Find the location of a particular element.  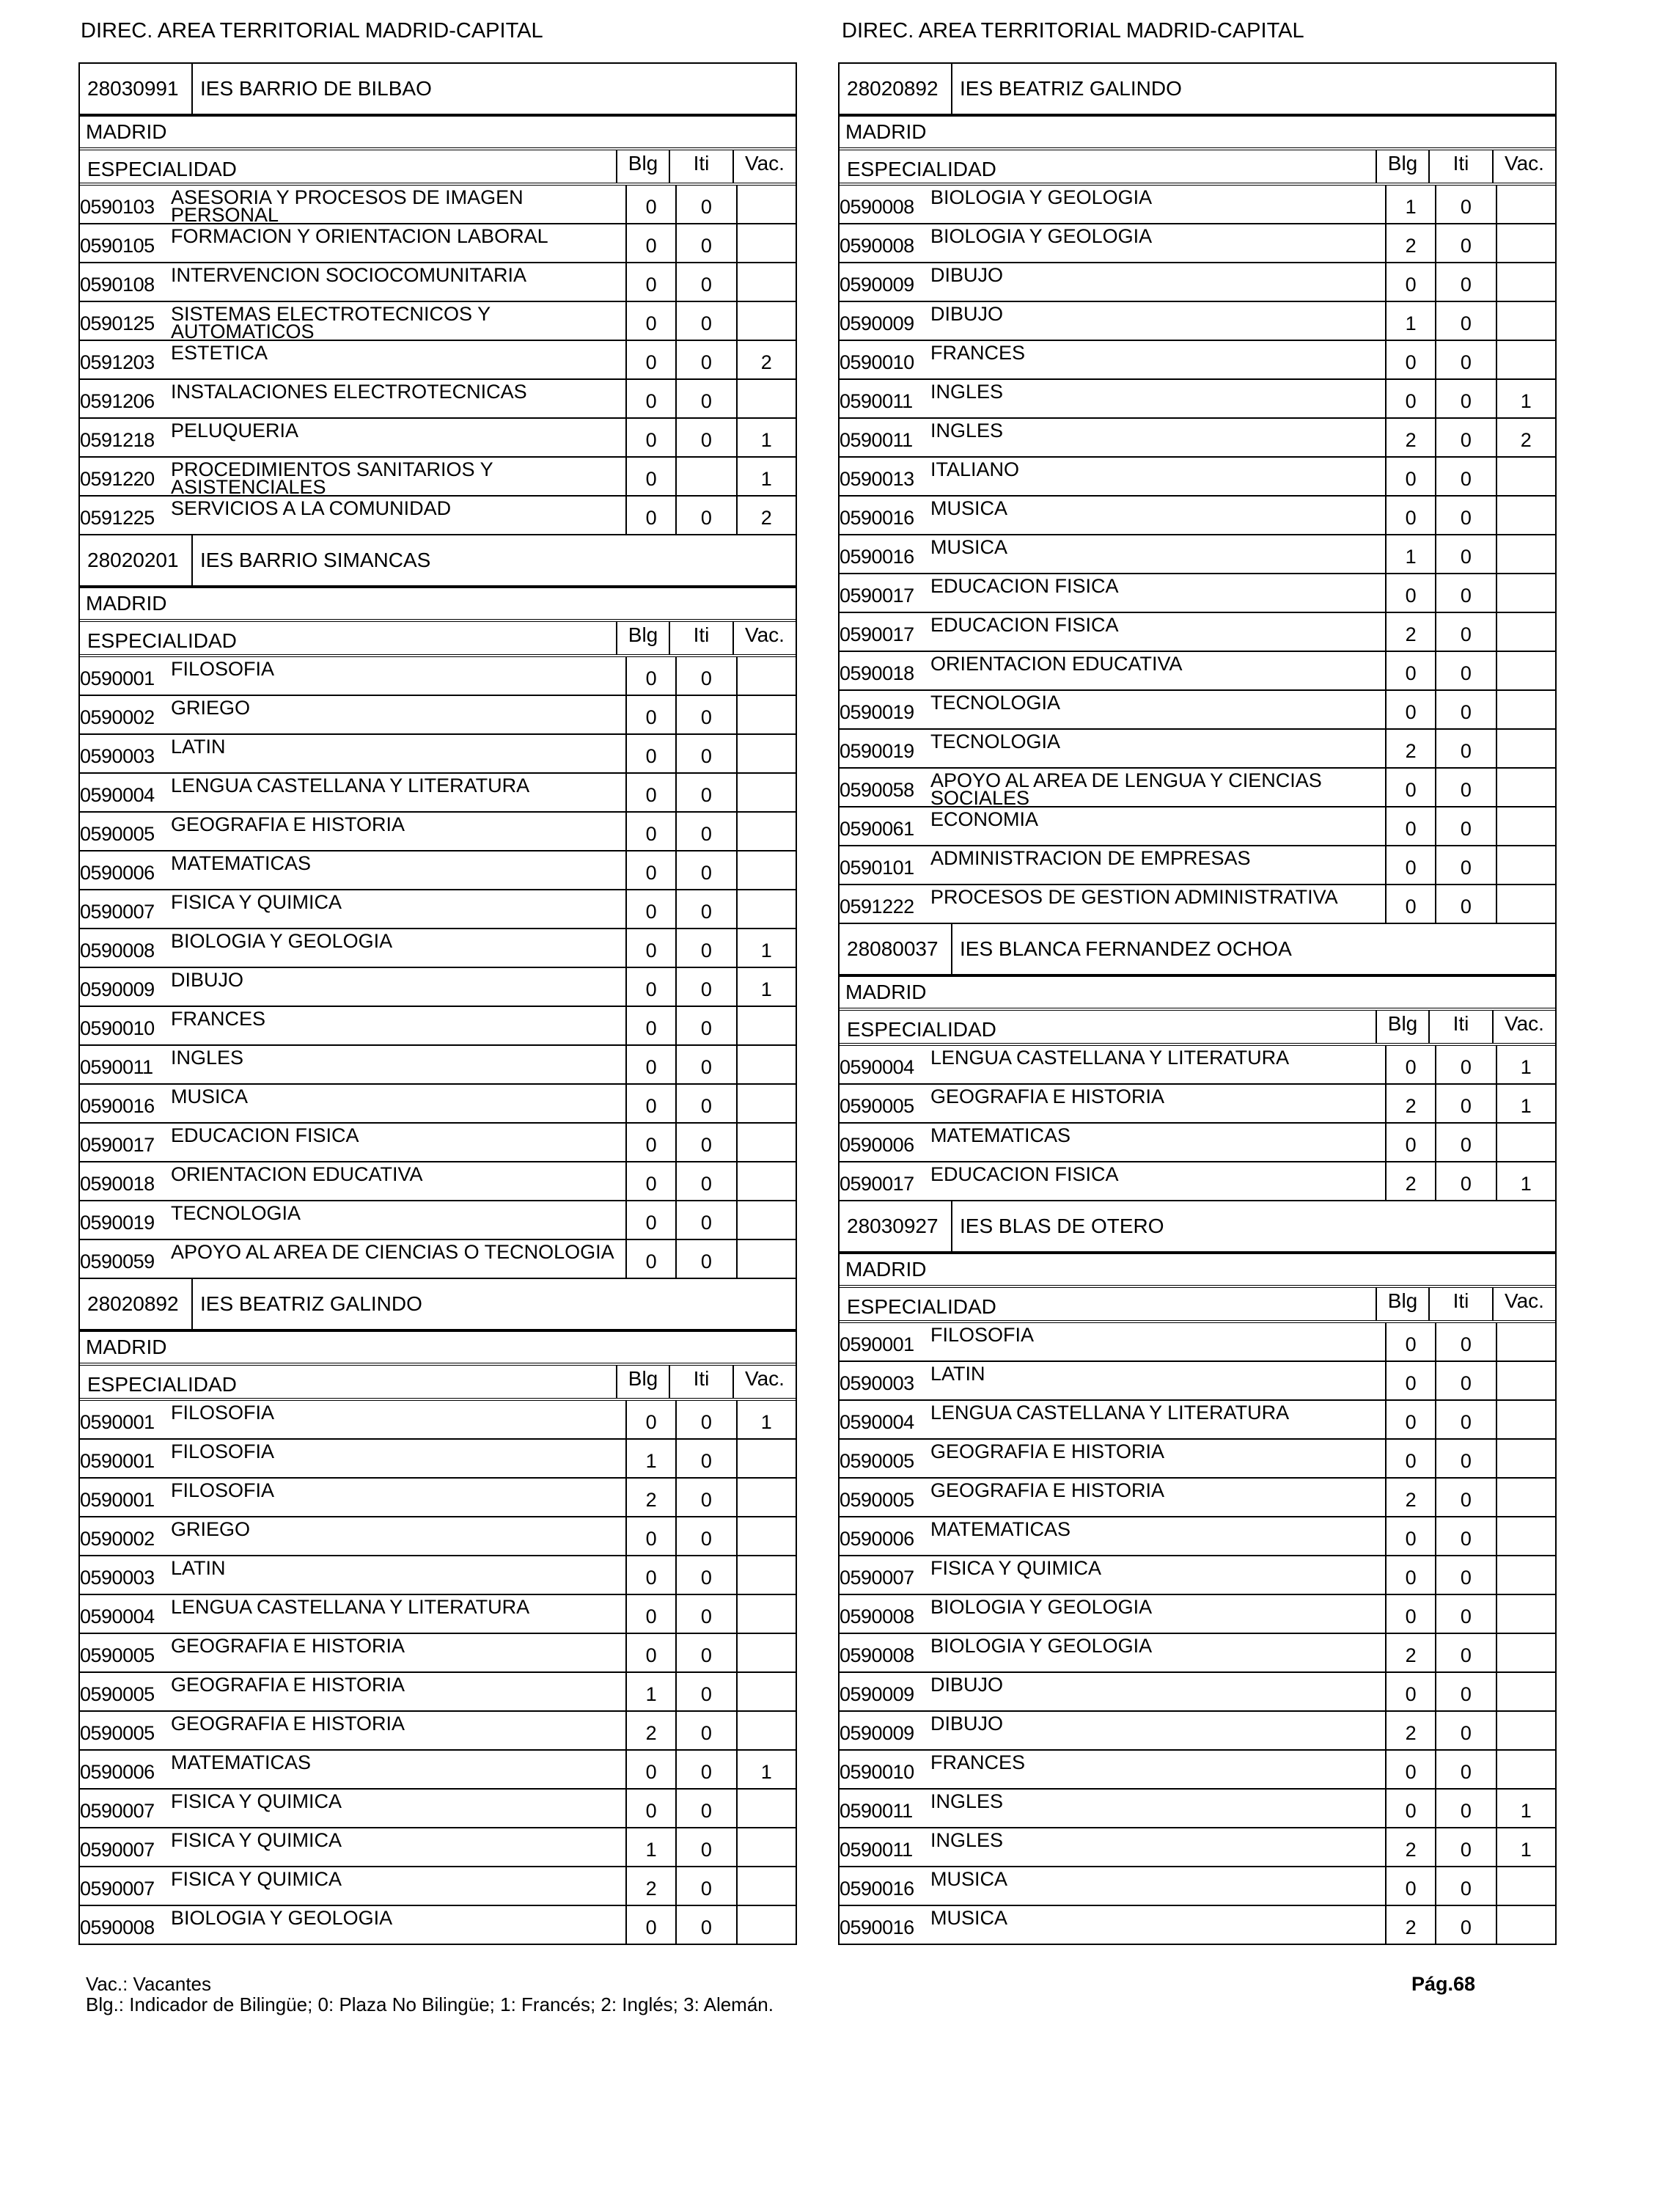

column-header-iti: Iti is located at coordinates (700, 1382).